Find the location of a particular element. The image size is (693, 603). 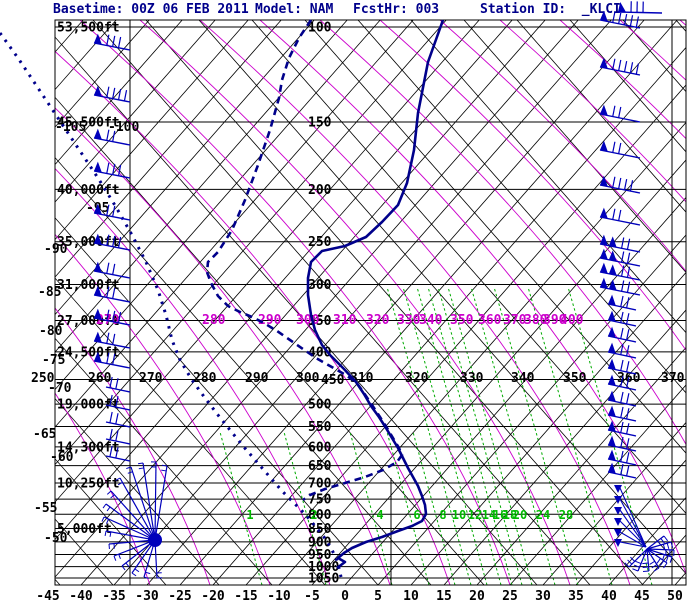

header-station: Station ID: _KLCI is located at coordinates (550, 9).